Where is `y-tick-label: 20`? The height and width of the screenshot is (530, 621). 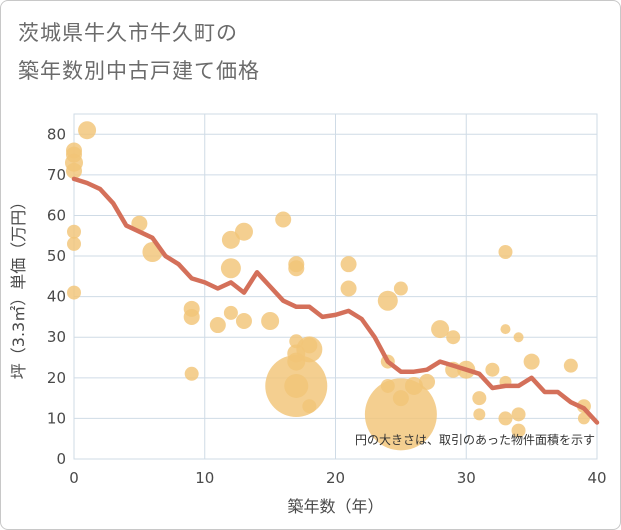 y-tick-label: 20 is located at coordinates (56, 378).